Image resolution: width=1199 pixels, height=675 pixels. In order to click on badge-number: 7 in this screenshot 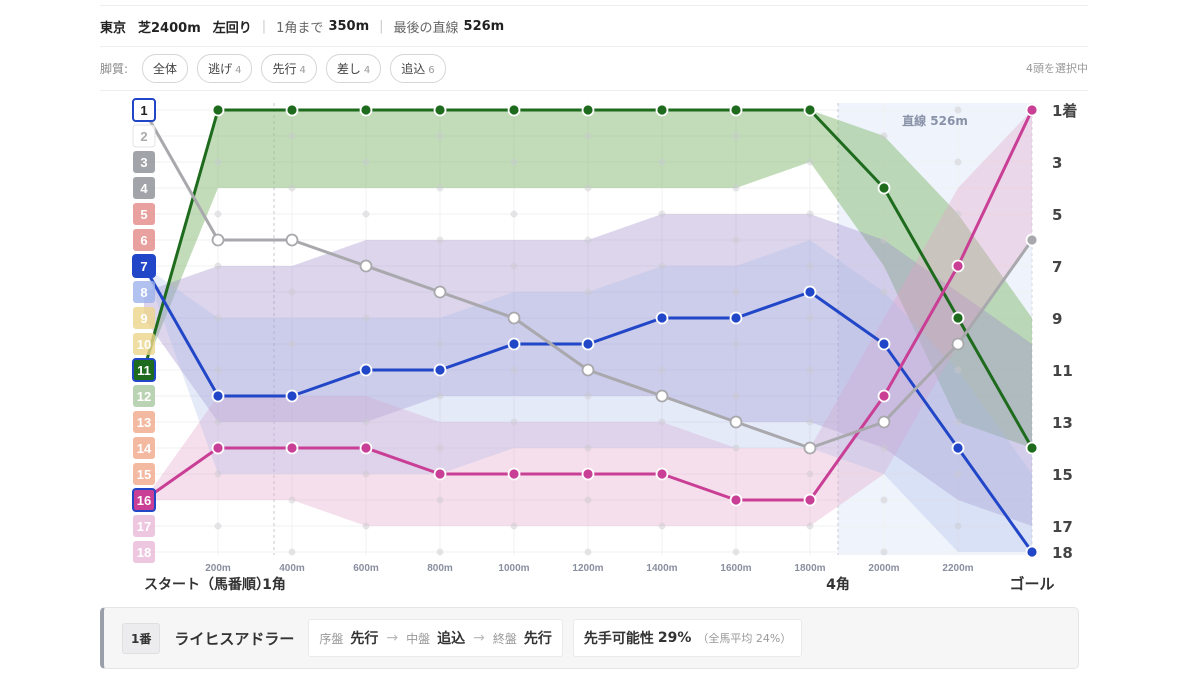, I will do `click(143, 266)`.